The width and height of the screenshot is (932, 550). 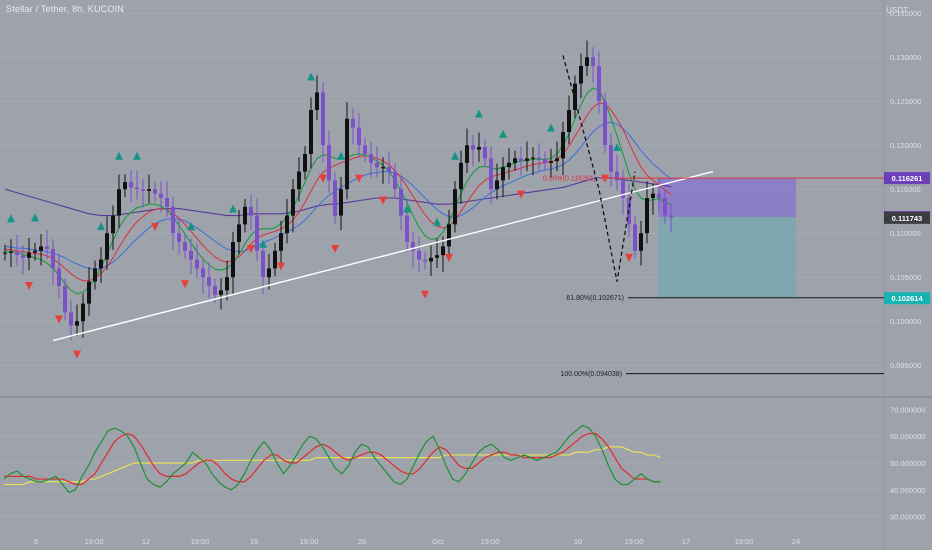 I want to click on fib-level-label: 0.00%(0.116261), so click(x=569, y=179).